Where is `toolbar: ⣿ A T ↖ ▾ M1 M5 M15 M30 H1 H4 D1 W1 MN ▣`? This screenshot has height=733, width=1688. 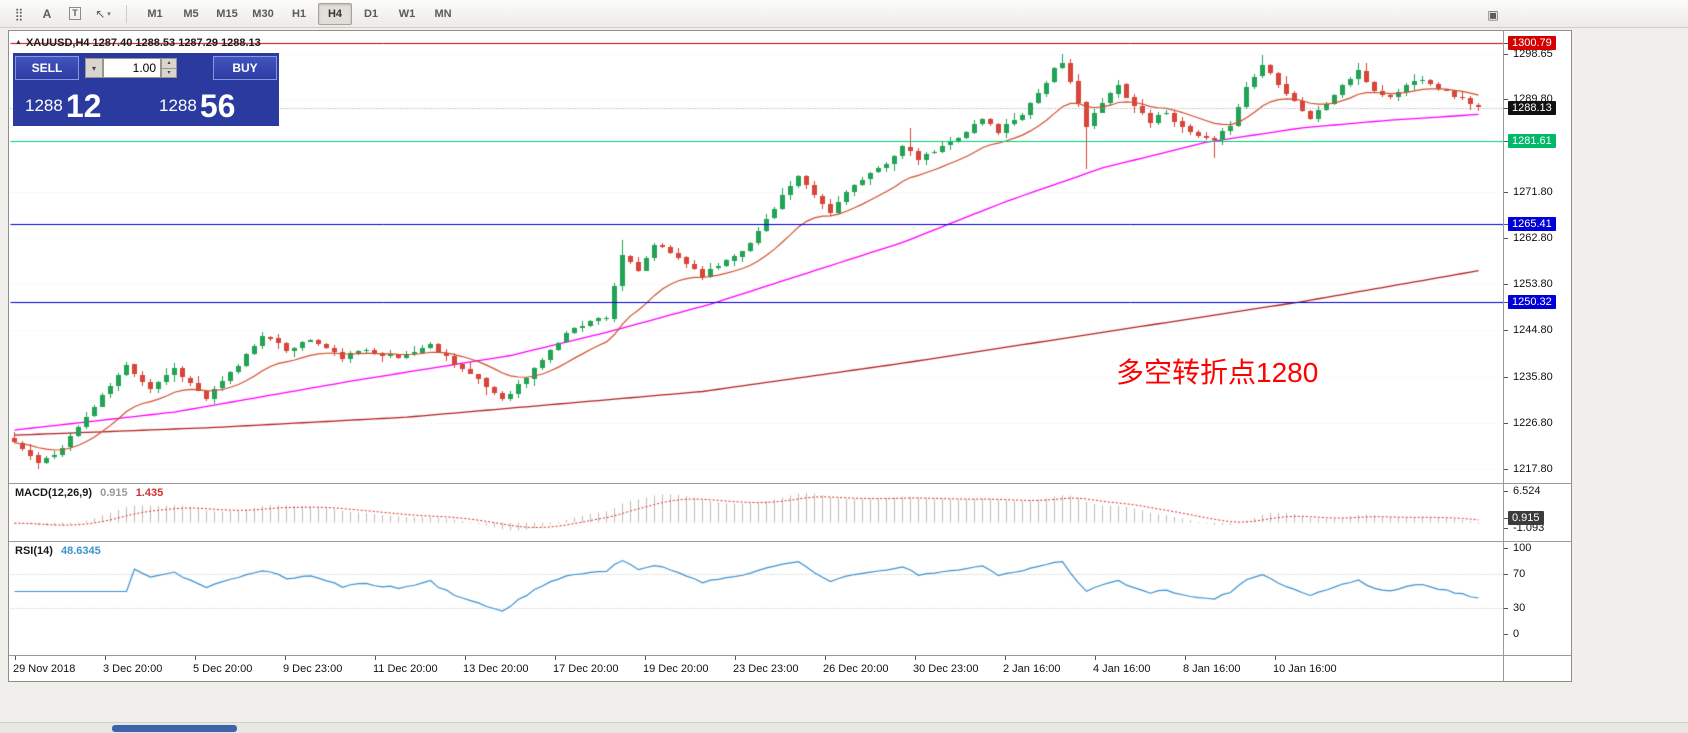 toolbar: ⣿ A T ↖ ▾ M1 M5 M15 M30 H1 H4 D1 W1 MN ▣ is located at coordinates (844, 14).